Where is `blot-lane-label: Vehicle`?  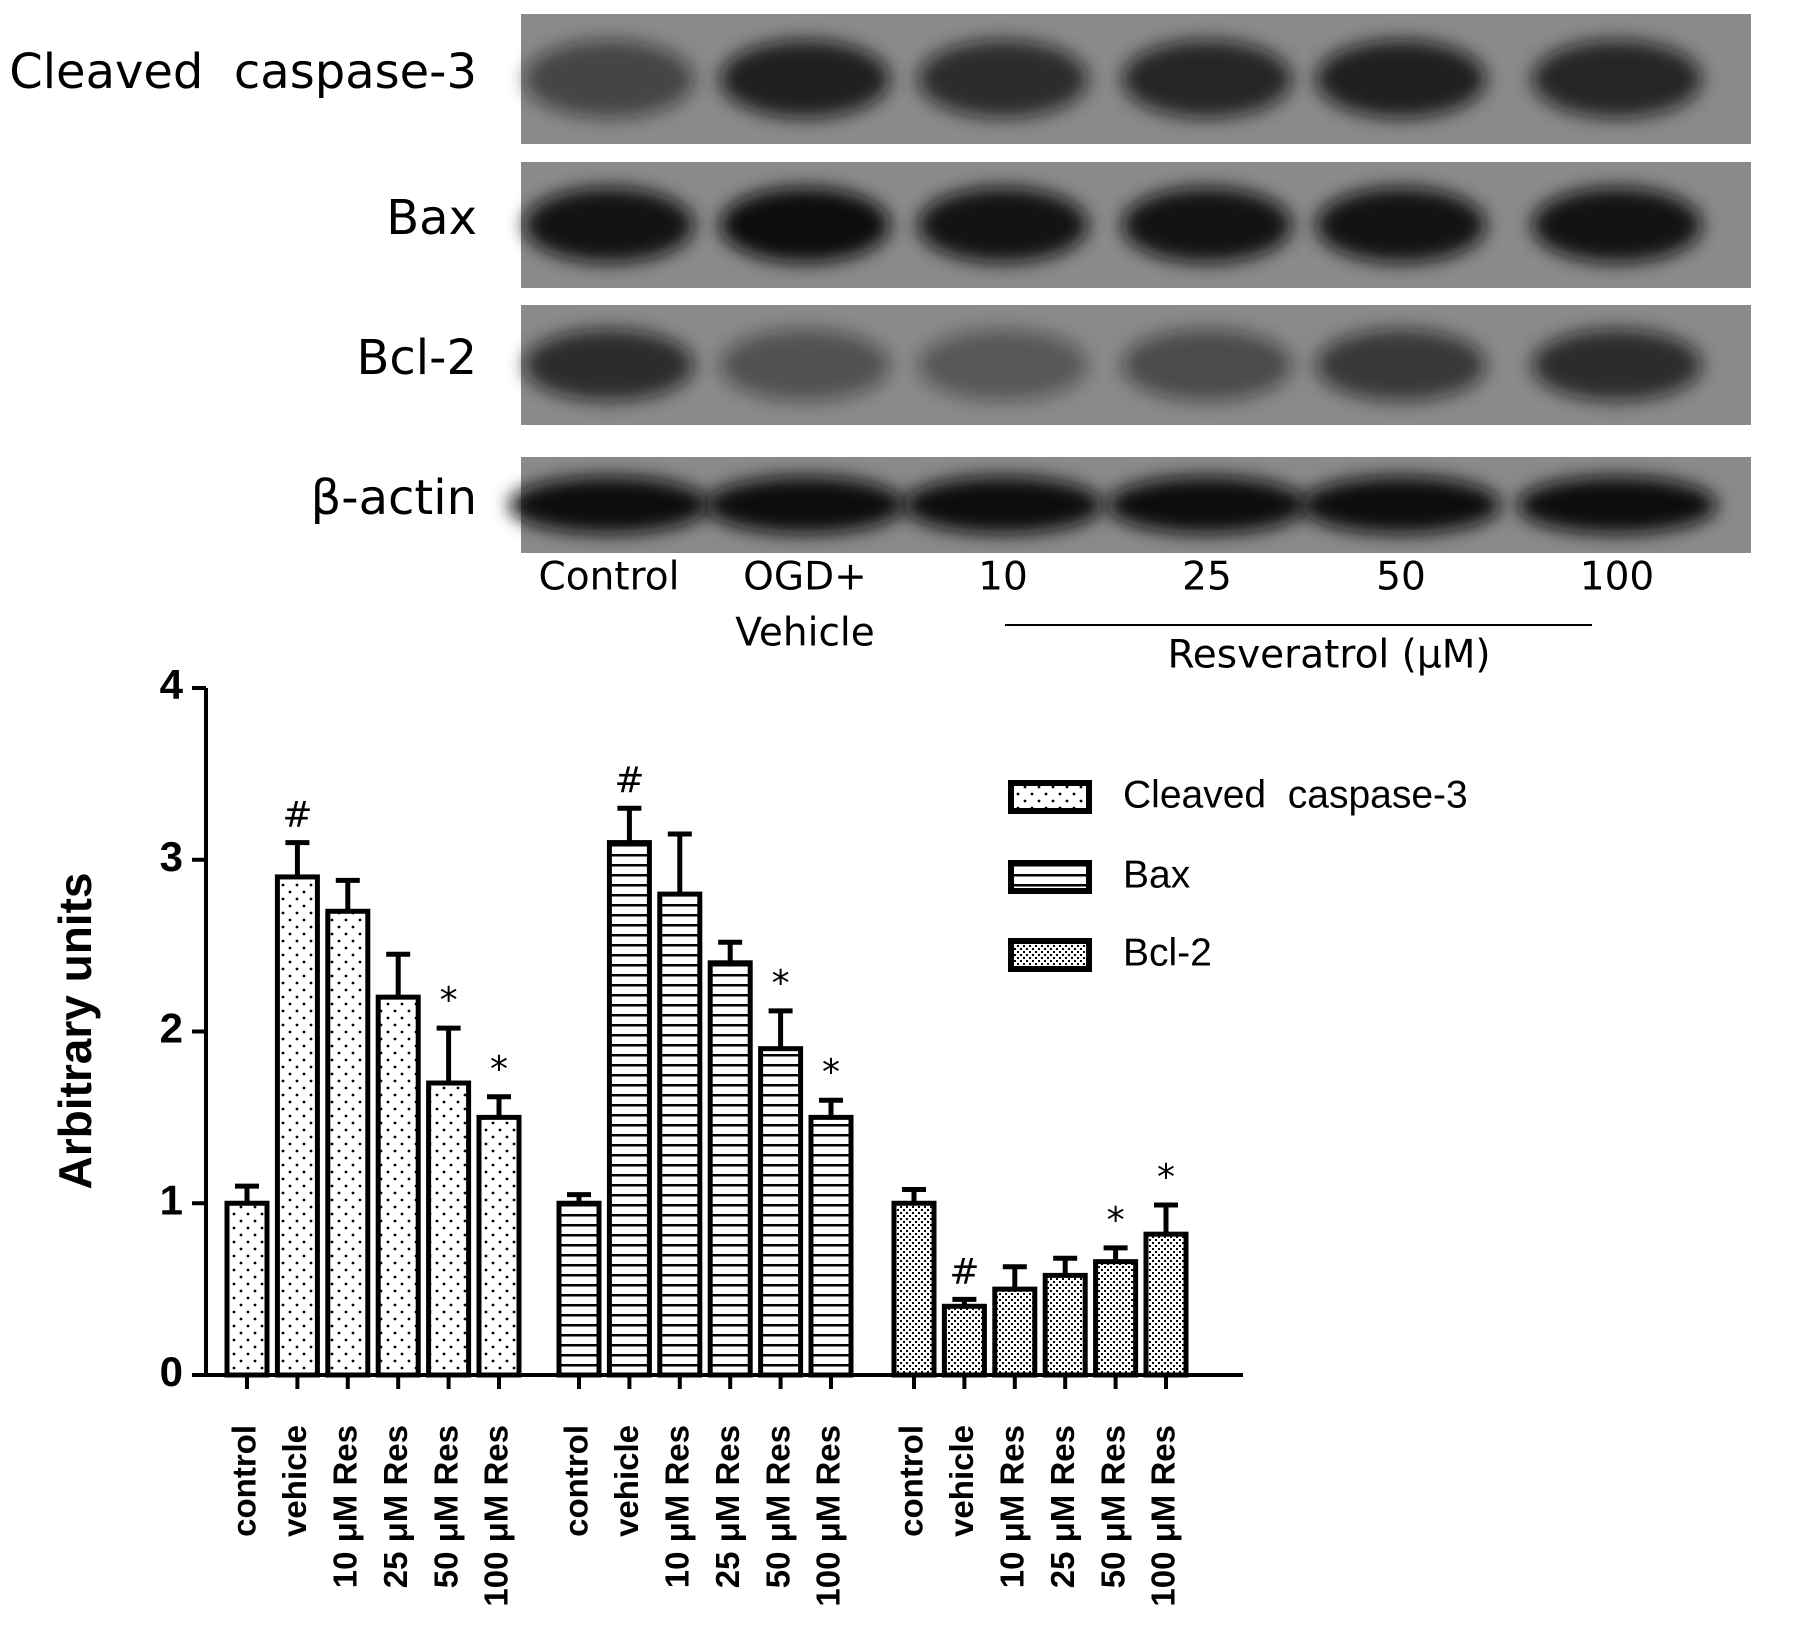
blot-lane-label: Vehicle is located at coordinates (804, 633).